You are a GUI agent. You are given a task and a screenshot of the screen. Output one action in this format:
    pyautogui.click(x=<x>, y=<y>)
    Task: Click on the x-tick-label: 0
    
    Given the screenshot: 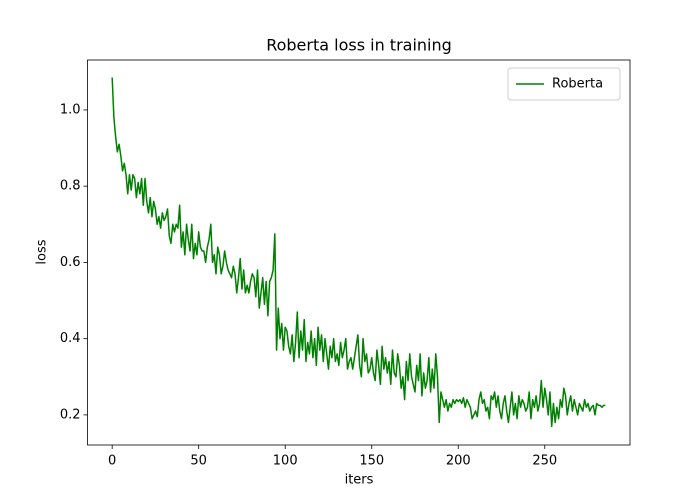 What is the action you would take?
    pyautogui.click(x=112, y=461)
    